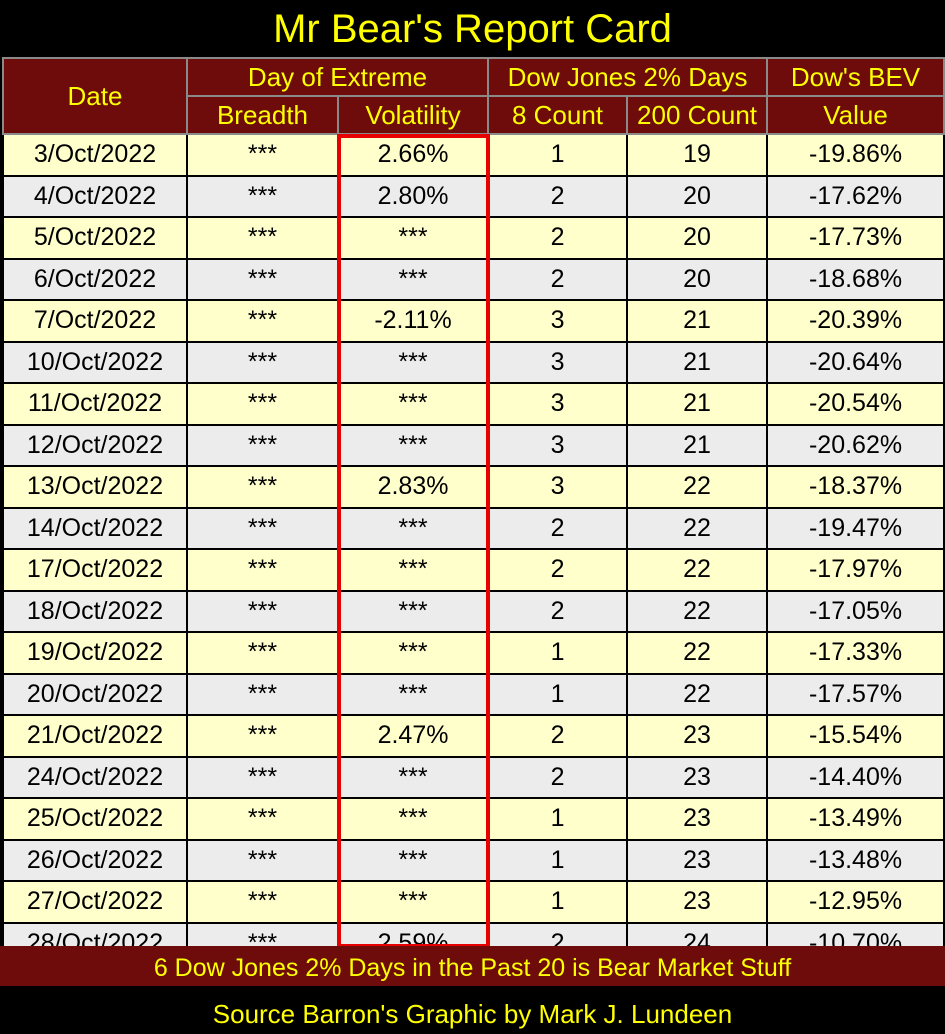 This screenshot has width=945, height=1034. Describe the element at coordinates (855, 445) in the screenshot. I see `cell-bev-value: -20.62%` at that location.